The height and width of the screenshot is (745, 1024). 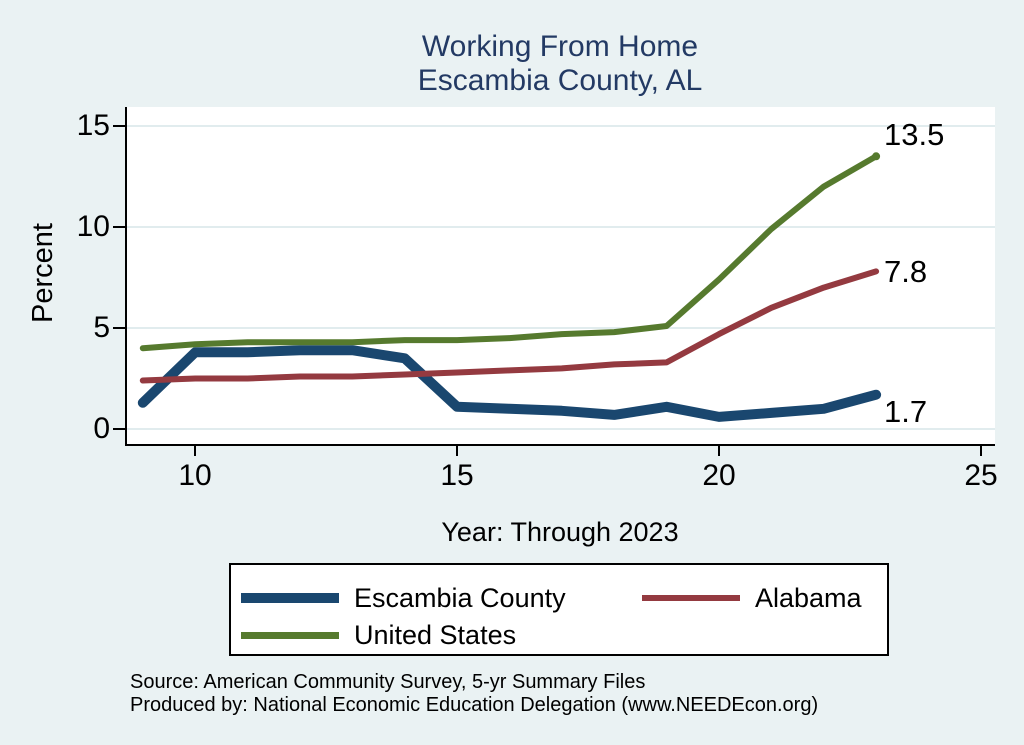 I want to click on x-tick-label-20: 20, so click(x=719, y=475).